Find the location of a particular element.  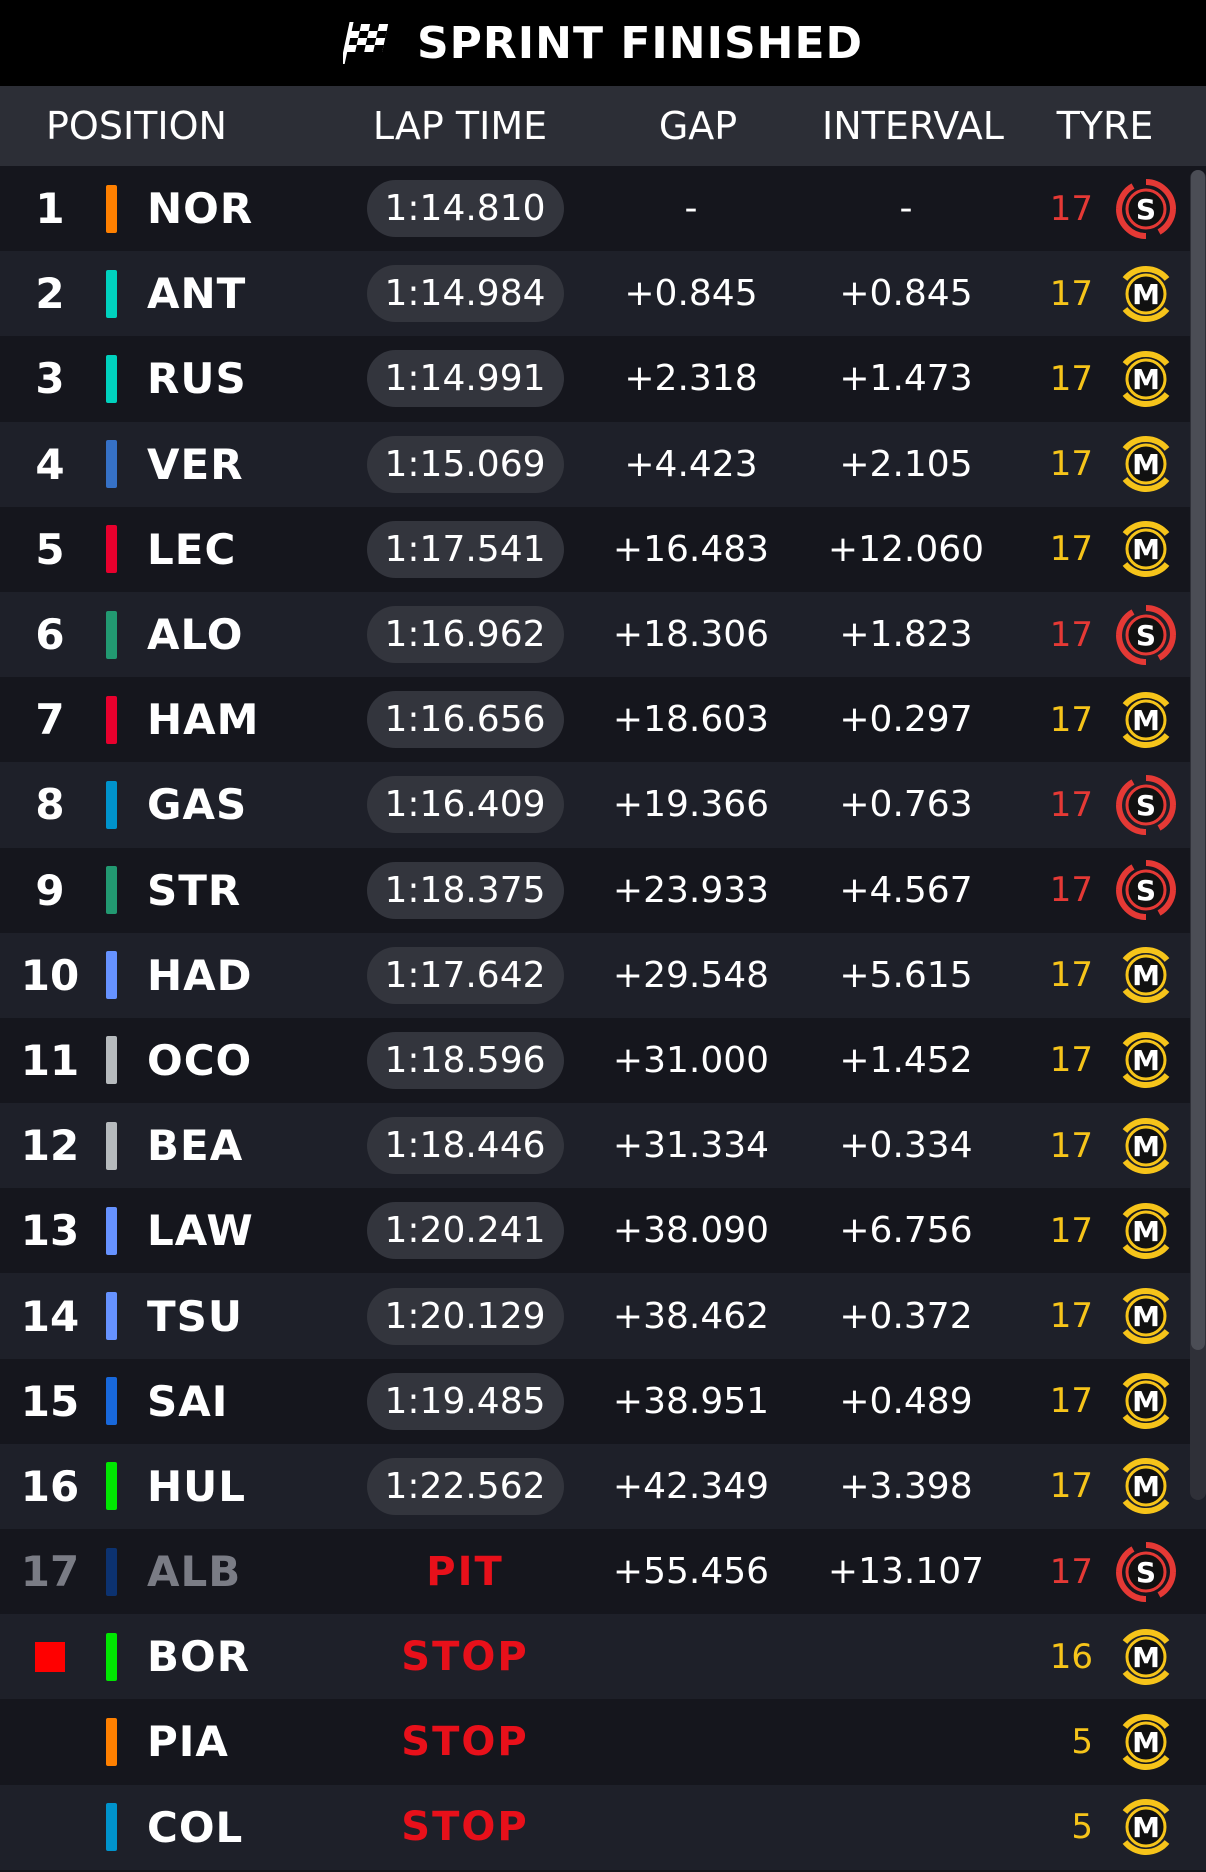

position-cell is located at coordinates (50, 1656).